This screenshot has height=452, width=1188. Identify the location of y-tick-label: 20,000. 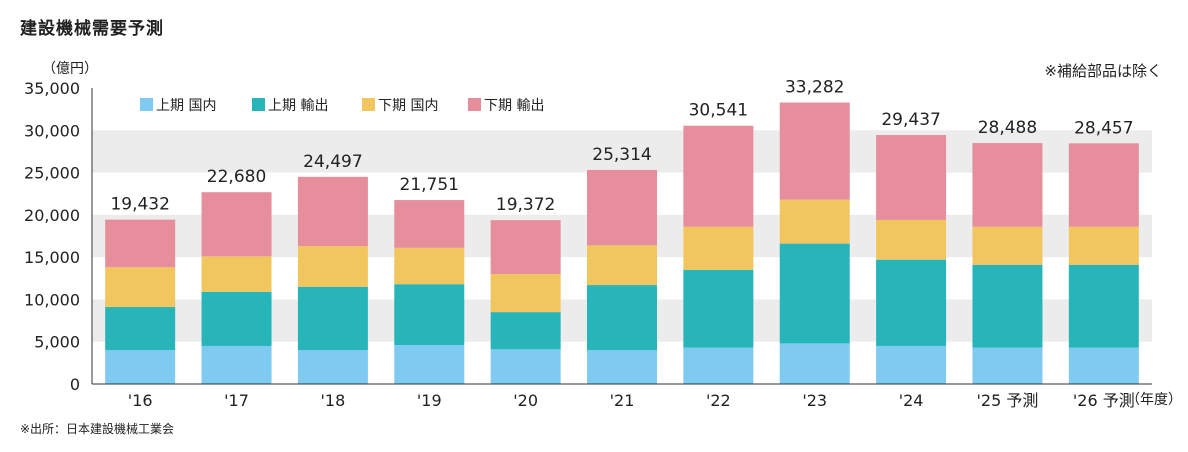
(52, 215).